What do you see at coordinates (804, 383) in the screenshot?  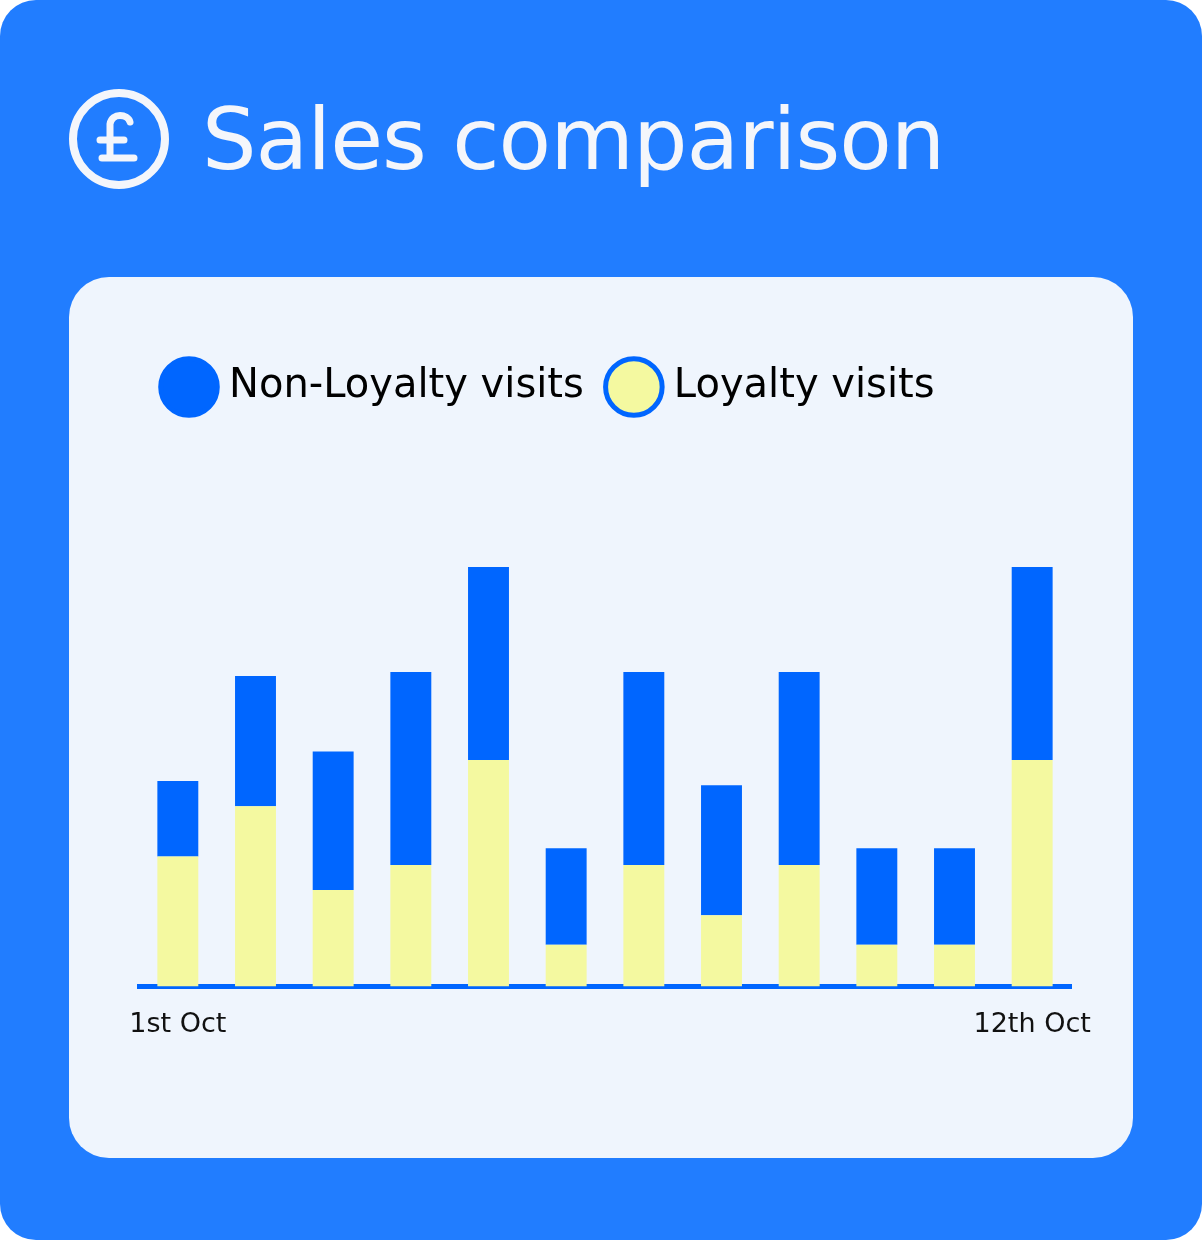 I see `legend-label: Loyalty visits` at bounding box center [804, 383].